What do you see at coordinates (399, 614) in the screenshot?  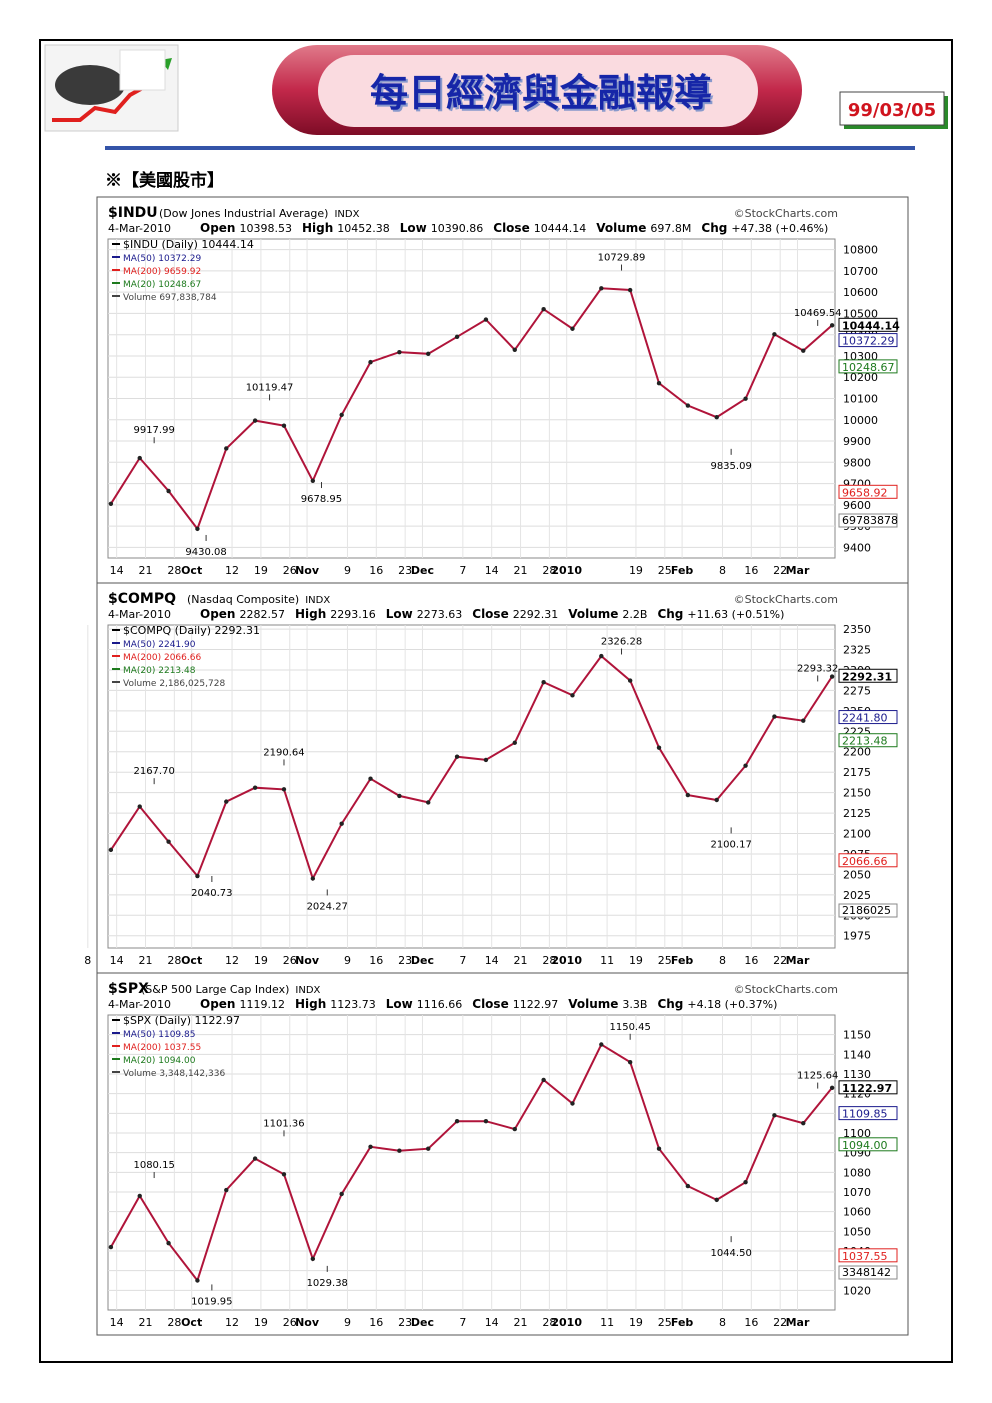 I see `quote-label: Low` at bounding box center [399, 614].